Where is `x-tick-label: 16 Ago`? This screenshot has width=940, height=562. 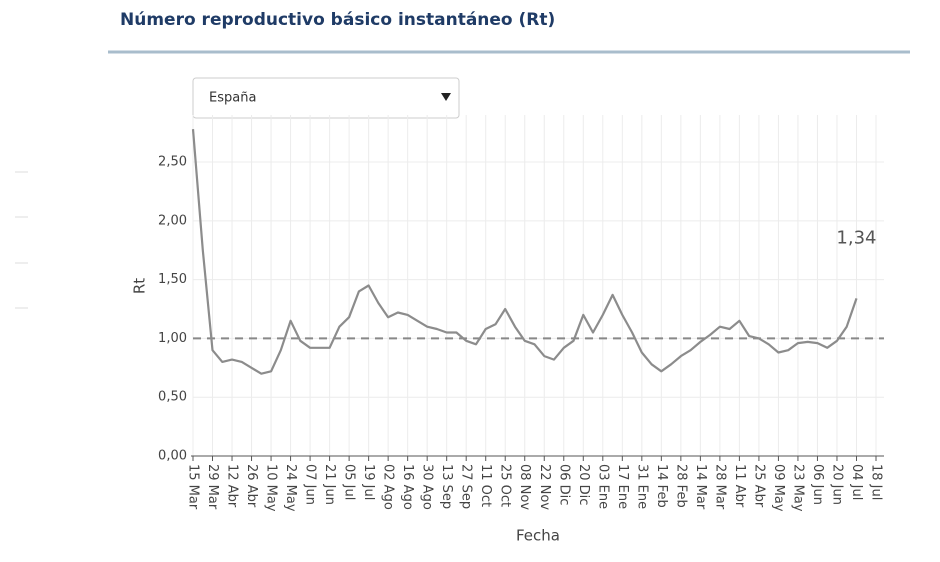 x-tick-label: 16 Ago is located at coordinates (407, 487).